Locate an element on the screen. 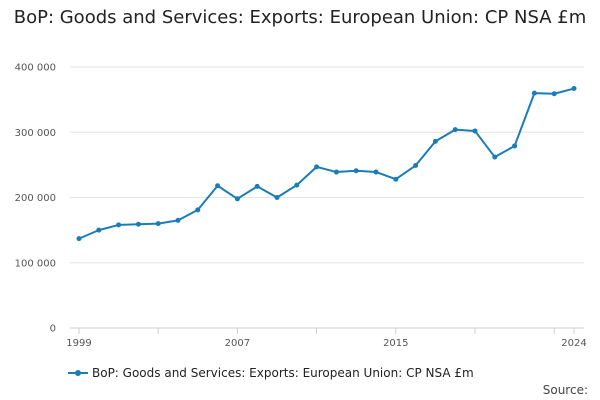 The image size is (600, 400). y-tick-label: 200 000 is located at coordinates (35, 198).